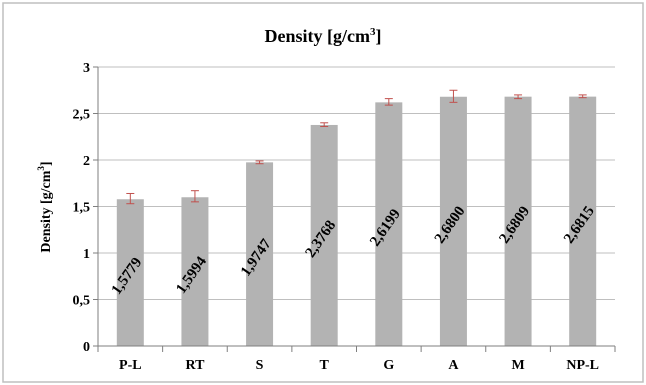 The image size is (646, 385). I want to click on y-tick-label: 3, so click(86, 68).